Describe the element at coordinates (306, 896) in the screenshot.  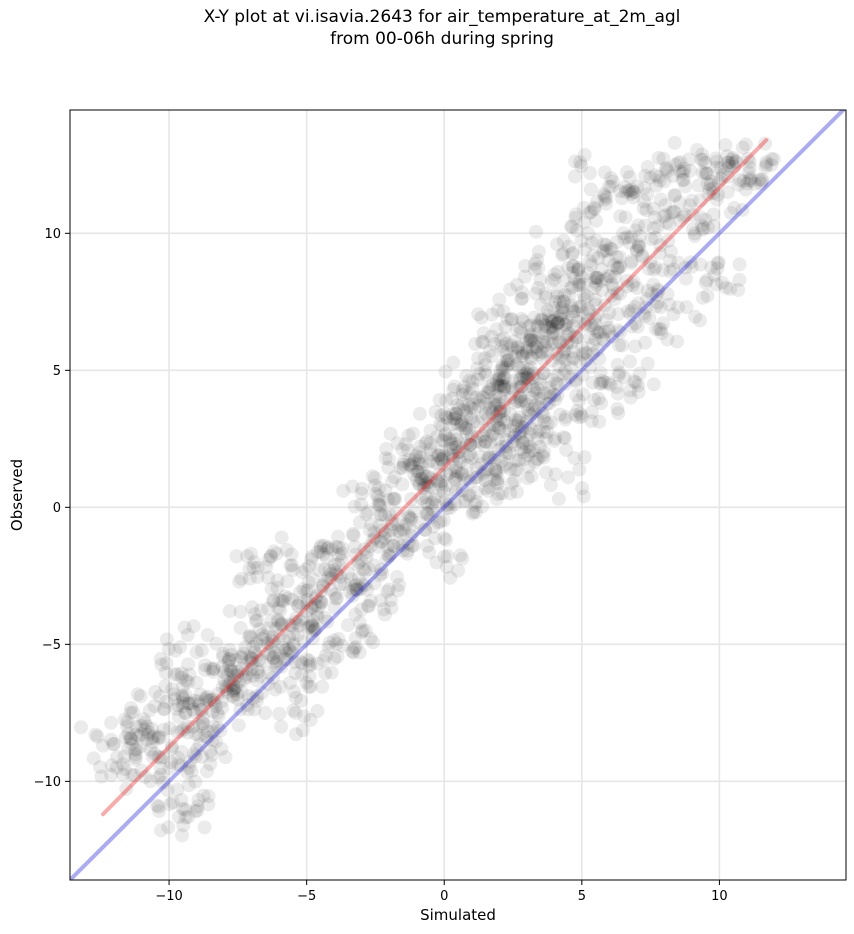
I see `x-tick-label: −5` at that location.